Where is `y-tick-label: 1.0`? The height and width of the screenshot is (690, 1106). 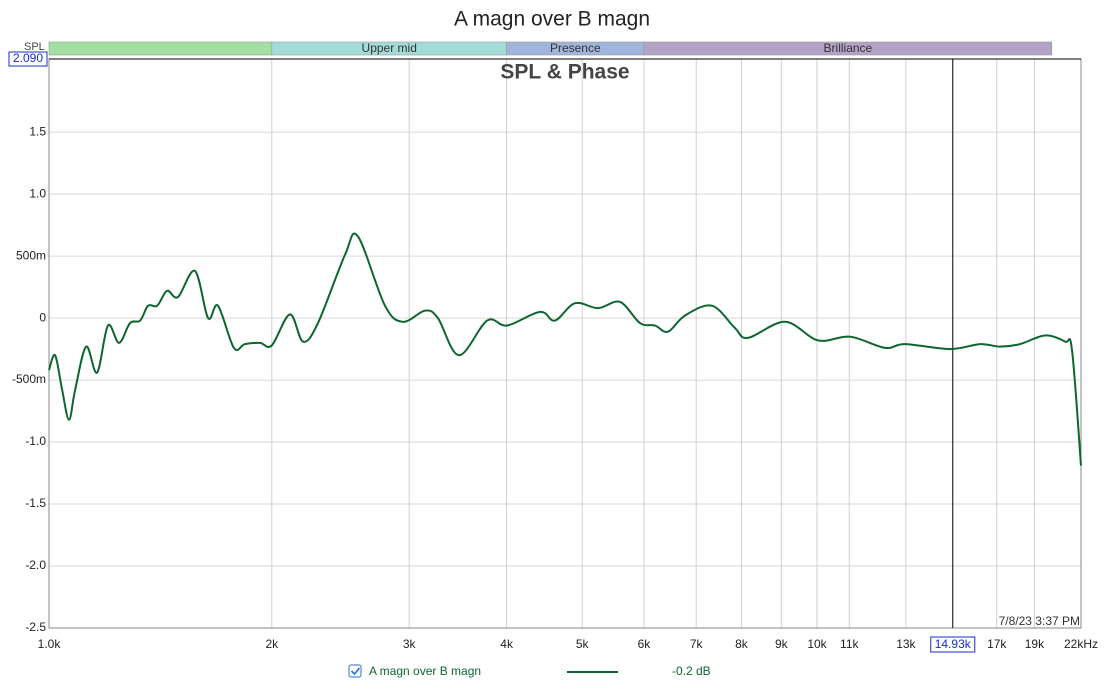
y-tick-label: 1.0 is located at coordinates (37, 193).